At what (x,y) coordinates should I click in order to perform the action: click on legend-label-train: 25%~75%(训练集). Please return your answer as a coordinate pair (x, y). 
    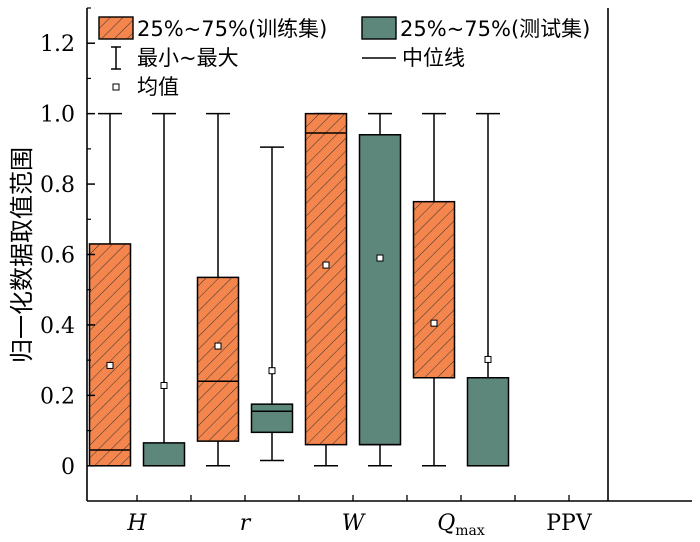
    Looking at the image, I should click on (232, 29).